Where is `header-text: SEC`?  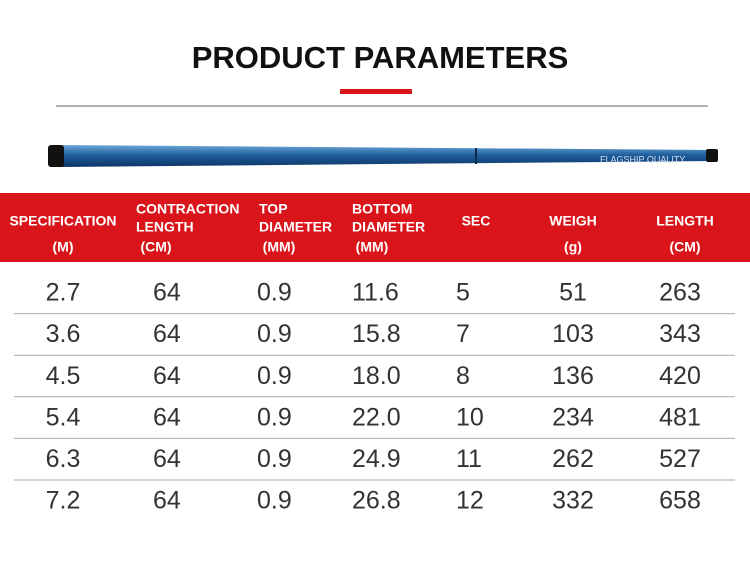 header-text: SEC is located at coordinates (476, 221).